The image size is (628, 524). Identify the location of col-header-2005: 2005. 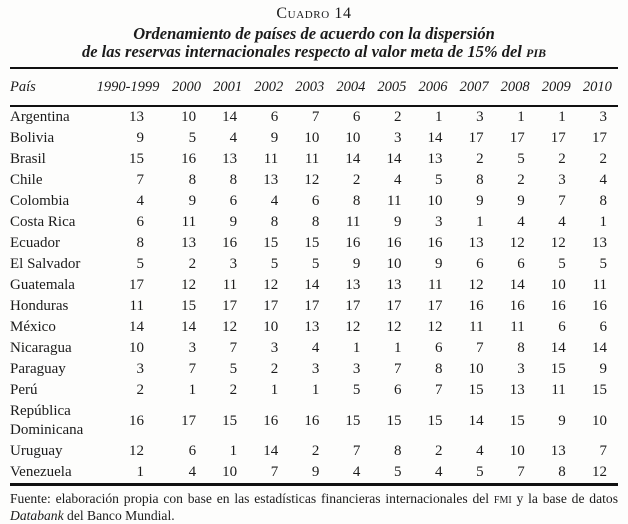
(392, 87).